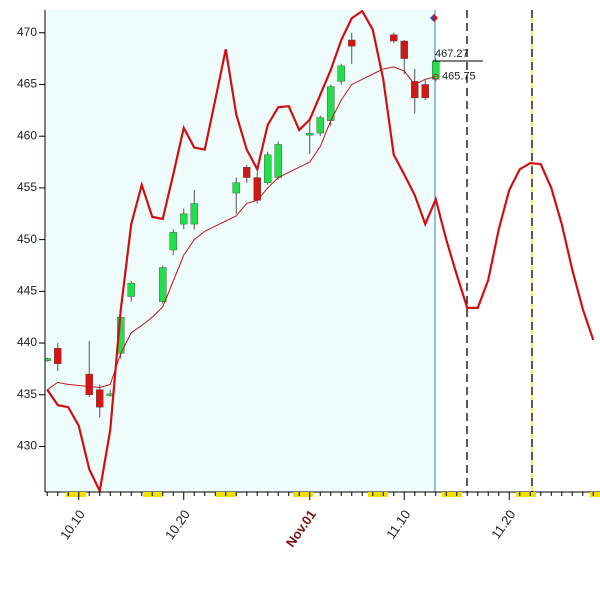 This screenshot has height=593, width=600. Describe the element at coordinates (27, 32) in the screenshot. I see `y-tick-label: 470` at that location.